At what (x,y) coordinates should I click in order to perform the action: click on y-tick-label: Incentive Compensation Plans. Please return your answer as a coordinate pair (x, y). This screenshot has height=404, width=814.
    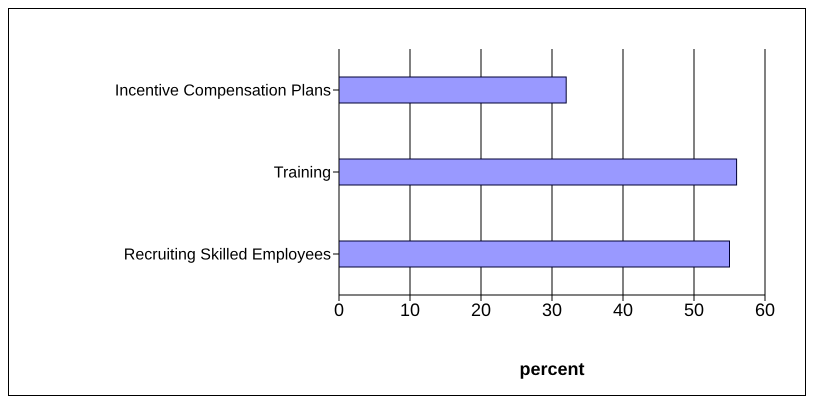
    Looking at the image, I should click on (222, 91).